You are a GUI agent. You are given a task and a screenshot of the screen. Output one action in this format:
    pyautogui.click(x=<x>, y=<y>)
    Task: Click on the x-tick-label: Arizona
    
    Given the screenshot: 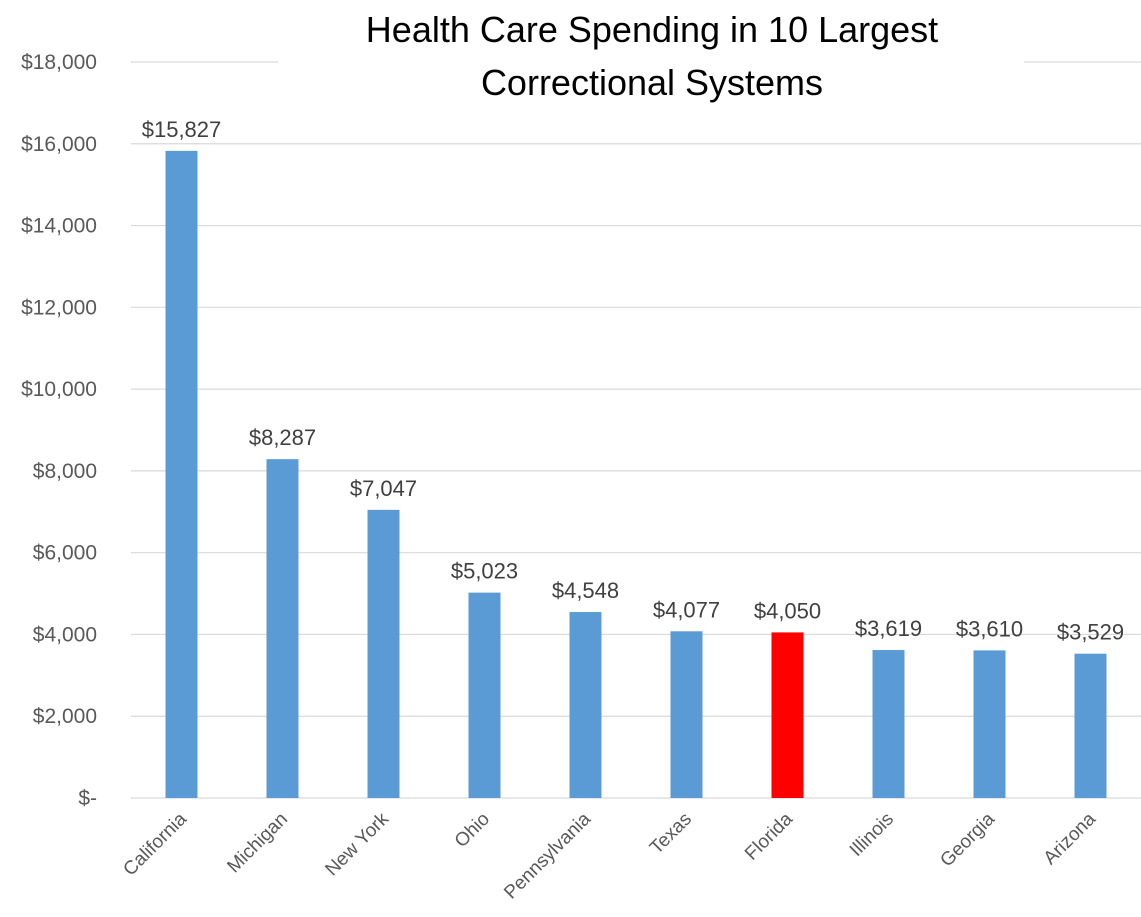 What is the action you would take?
    pyautogui.click(x=1070, y=838)
    